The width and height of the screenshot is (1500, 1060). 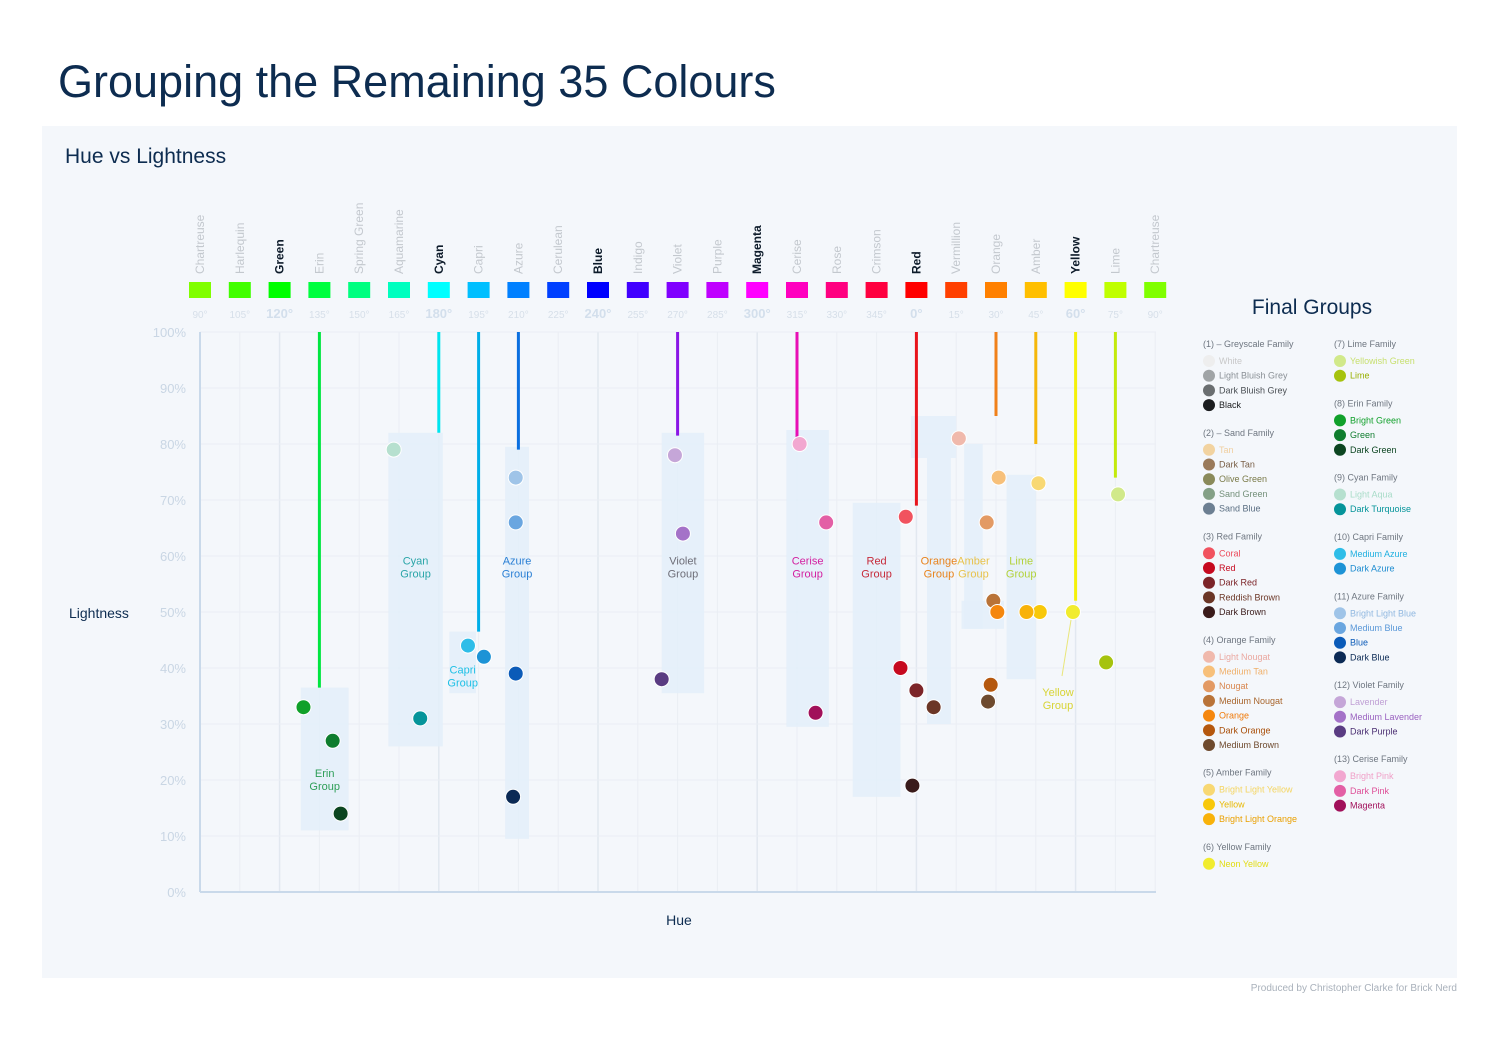 What do you see at coordinates (173, 388) in the screenshot?
I see `y-tick-label: 90%` at bounding box center [173, 388].